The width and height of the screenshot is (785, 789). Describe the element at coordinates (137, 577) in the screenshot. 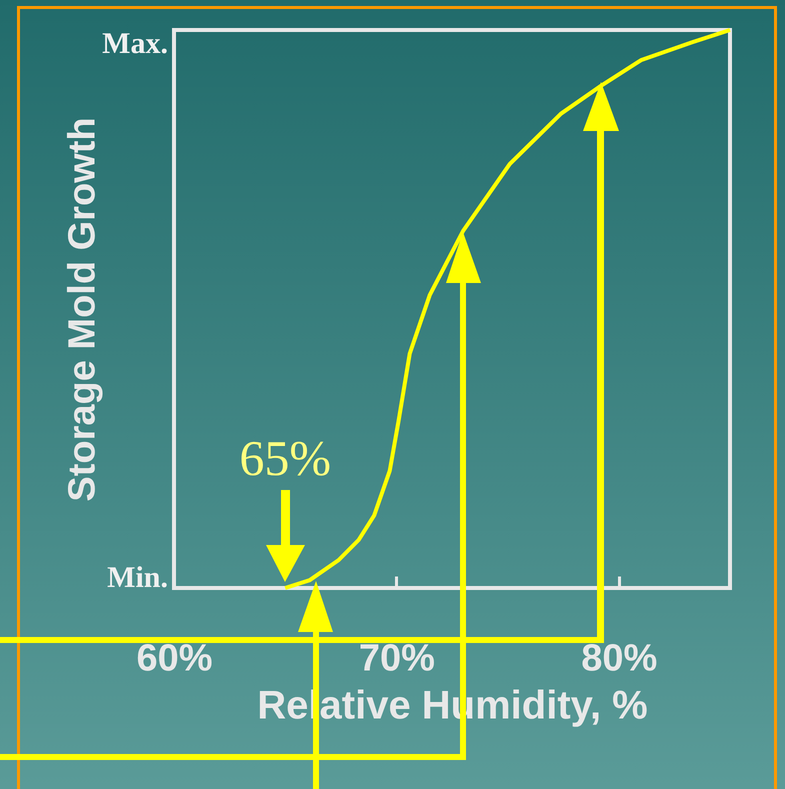

I see `text: Min.` at that location.